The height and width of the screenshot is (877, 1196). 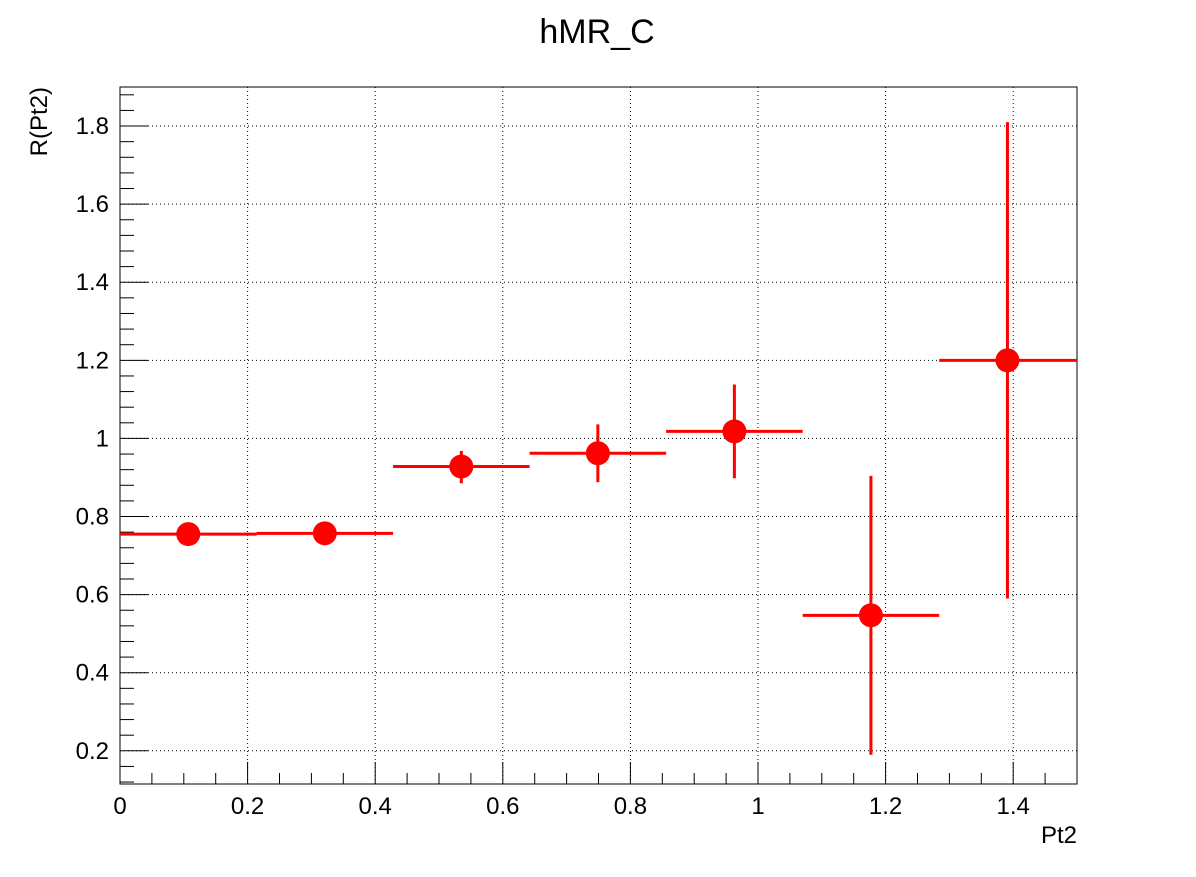 I want to click on y-tick-label-6: 1.4, so click(x=92, y=282).